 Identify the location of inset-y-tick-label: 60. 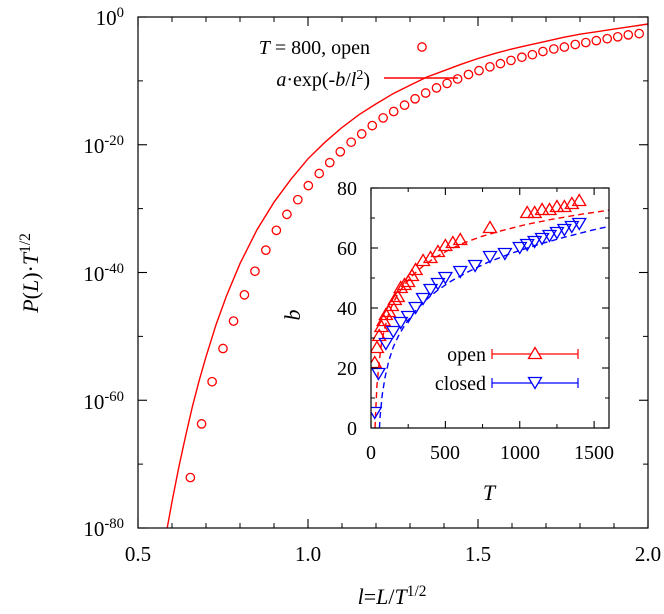
(347, 249).